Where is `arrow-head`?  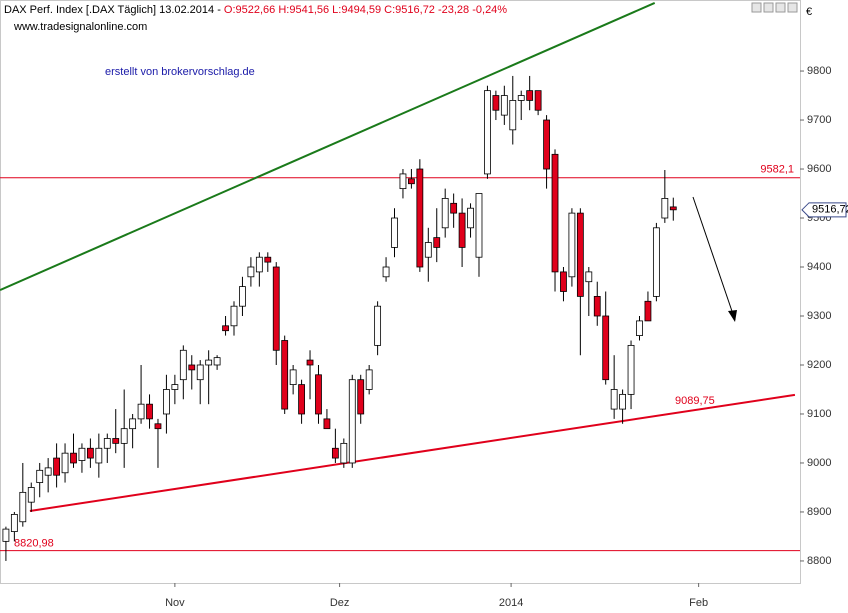 arrow-head is located at coordinates (732, 316).